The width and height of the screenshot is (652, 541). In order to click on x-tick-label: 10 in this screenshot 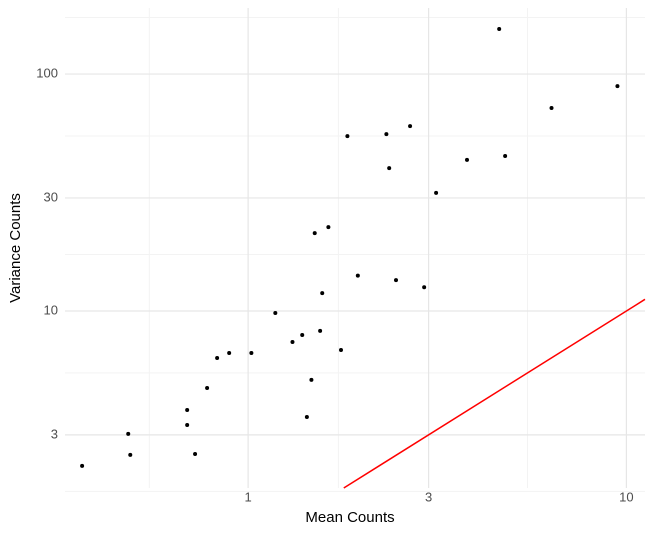, I will do `click(626, 496)`.